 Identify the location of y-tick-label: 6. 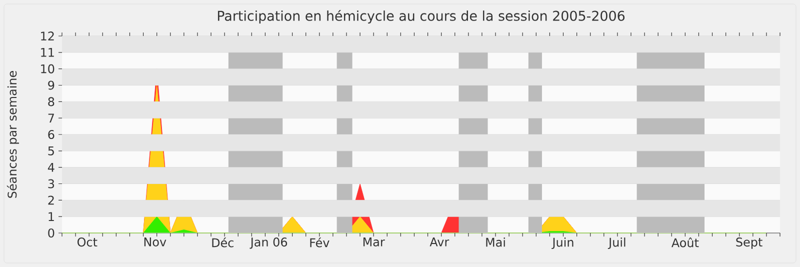
(51, 135).